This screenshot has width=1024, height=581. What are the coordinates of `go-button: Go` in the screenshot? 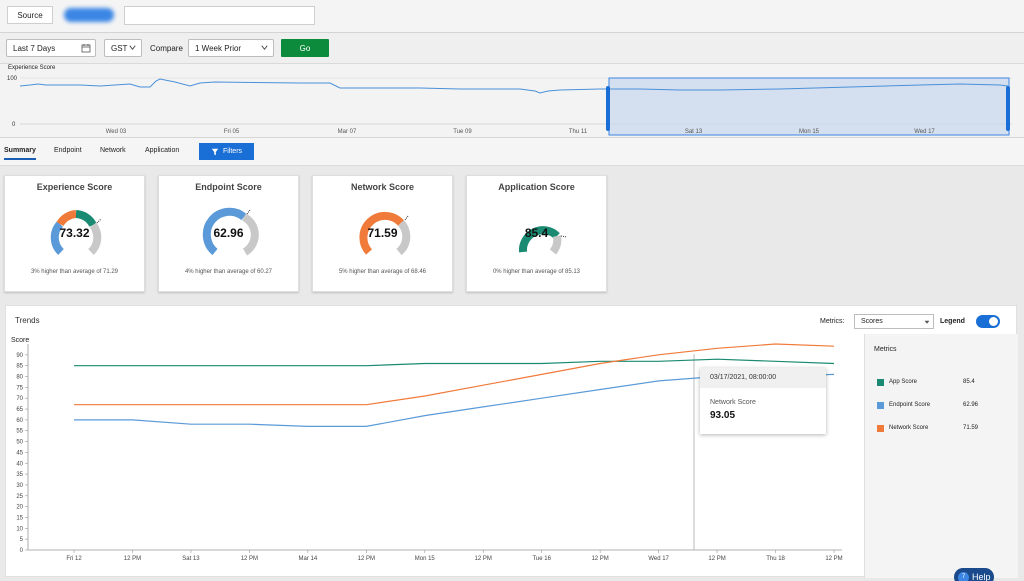 It's located at (305, 48).